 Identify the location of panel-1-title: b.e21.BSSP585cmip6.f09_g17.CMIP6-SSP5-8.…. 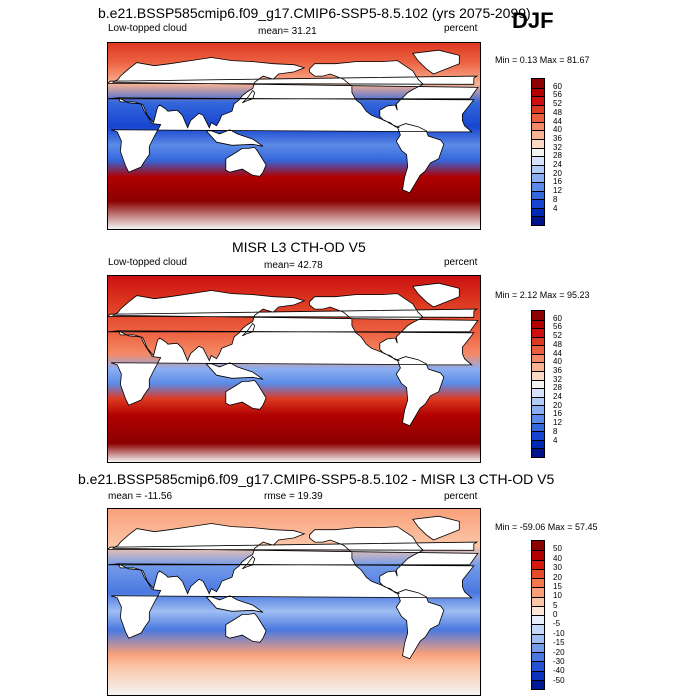
(314, 13).